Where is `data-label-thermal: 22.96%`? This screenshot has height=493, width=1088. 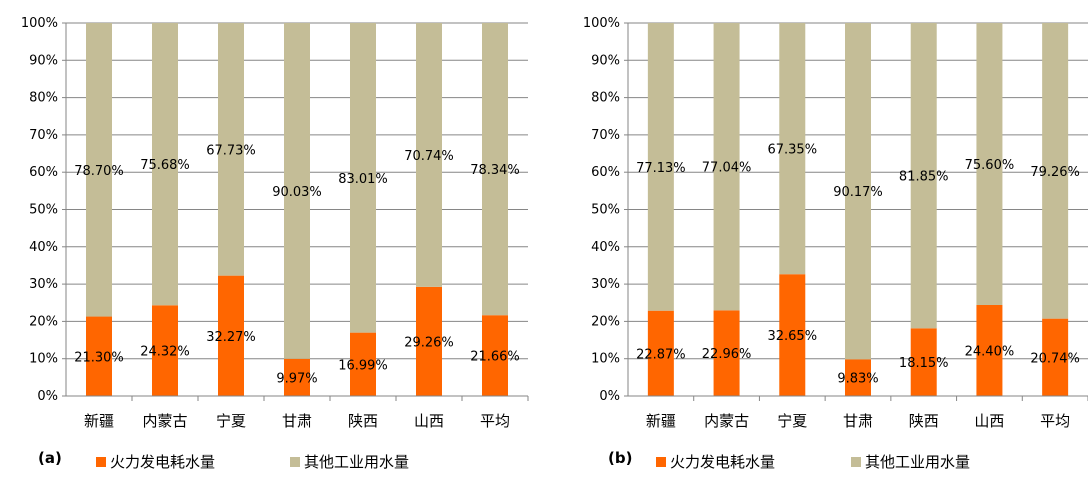
data-label-thermal: 22.96% is located at coordinates (727, 354).